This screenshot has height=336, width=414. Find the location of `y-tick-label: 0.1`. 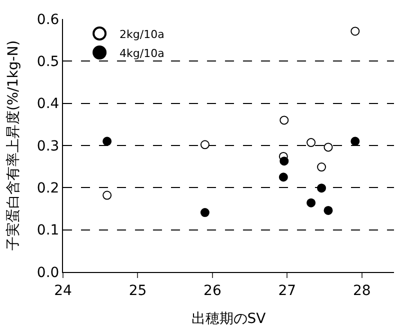

y-tick-label: 0.1 is located at coordinates (48, 230).